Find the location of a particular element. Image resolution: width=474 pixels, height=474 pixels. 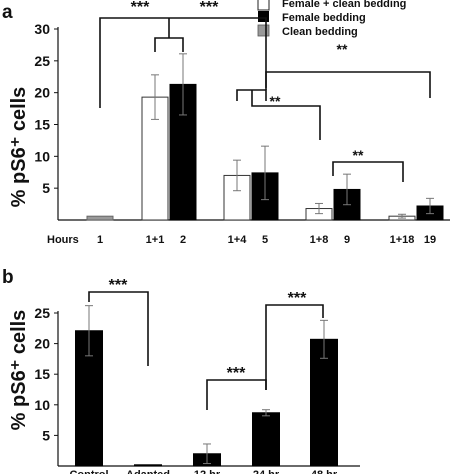

panel-b-ylabel: % pS6⁺ cells is located at coordinates (19, 370).